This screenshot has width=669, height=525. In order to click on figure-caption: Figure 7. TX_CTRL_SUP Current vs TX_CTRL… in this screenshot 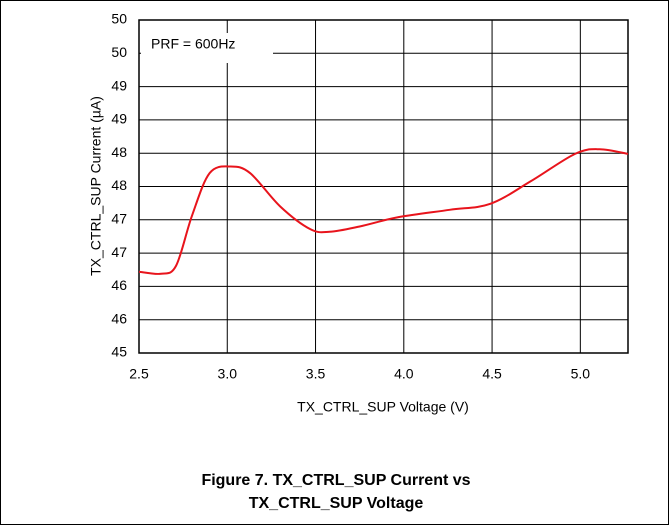, I will do `click(336, 492)`.